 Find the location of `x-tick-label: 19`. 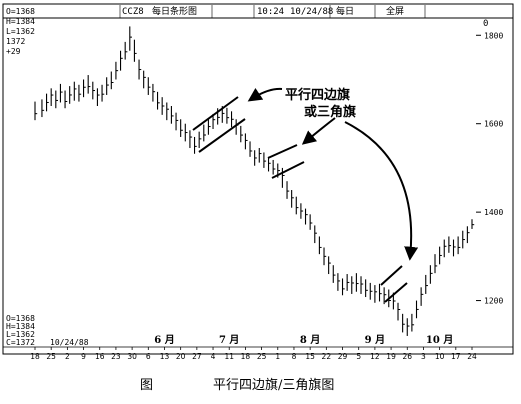

x-tick-label: 19 is located at coordinates (391, 356).